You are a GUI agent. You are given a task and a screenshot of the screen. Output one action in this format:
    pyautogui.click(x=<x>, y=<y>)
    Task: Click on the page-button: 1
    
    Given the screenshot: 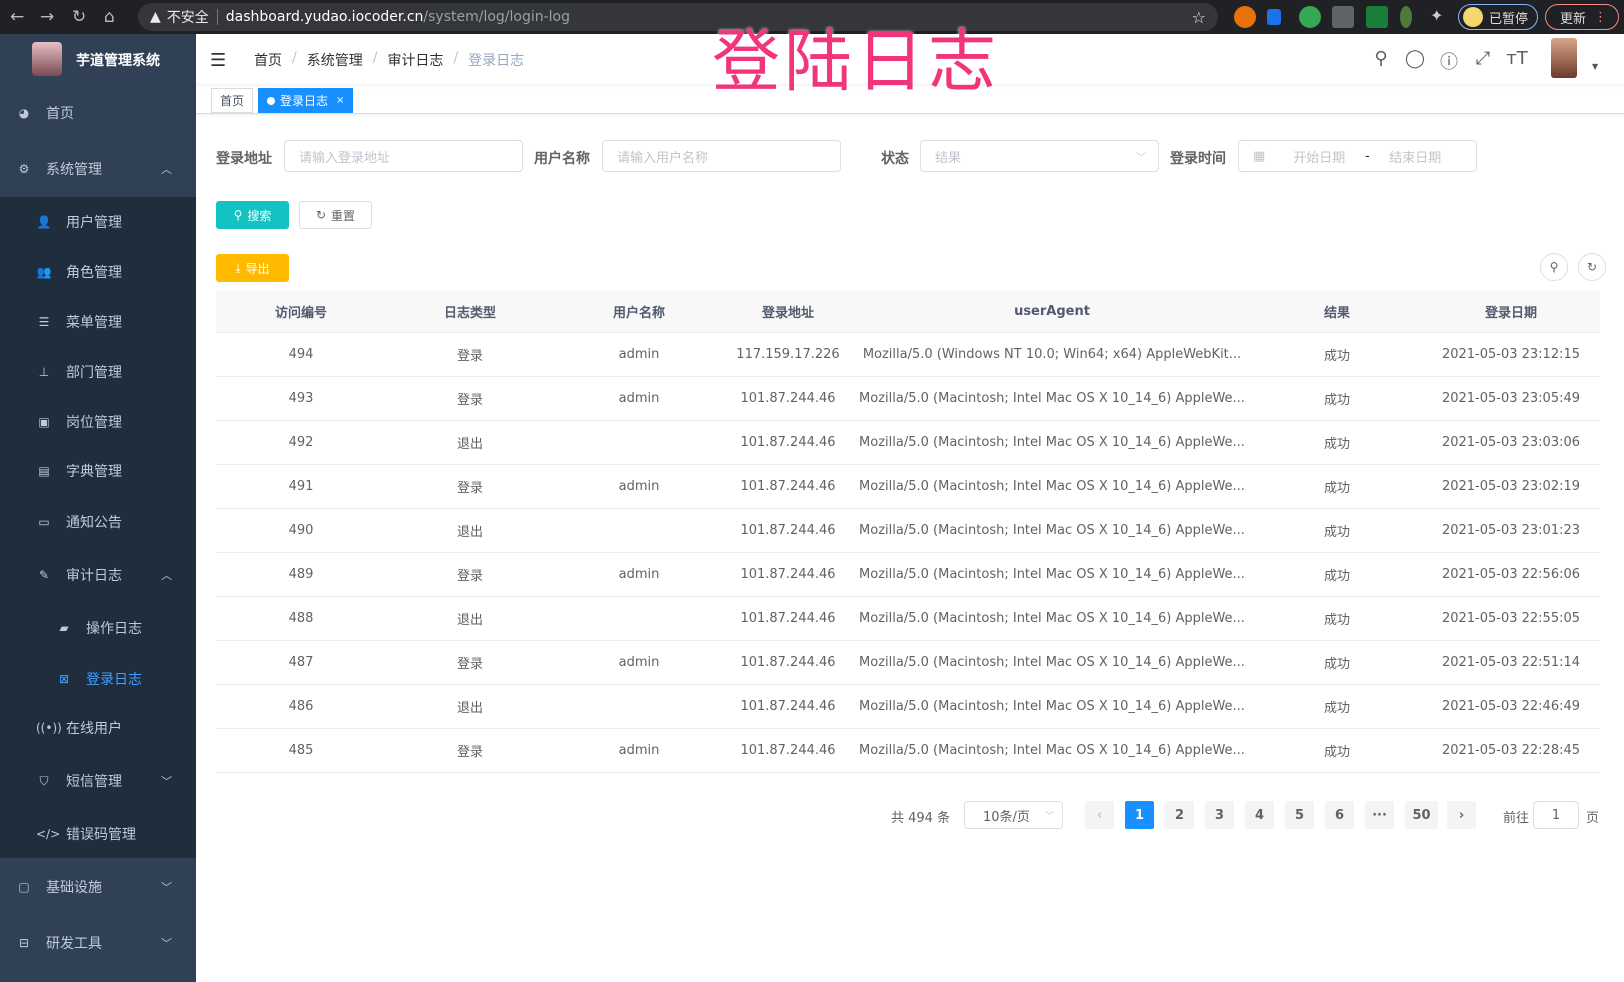 What is the action you would take?
    pyautogui.click(x=1139, y=815)
    